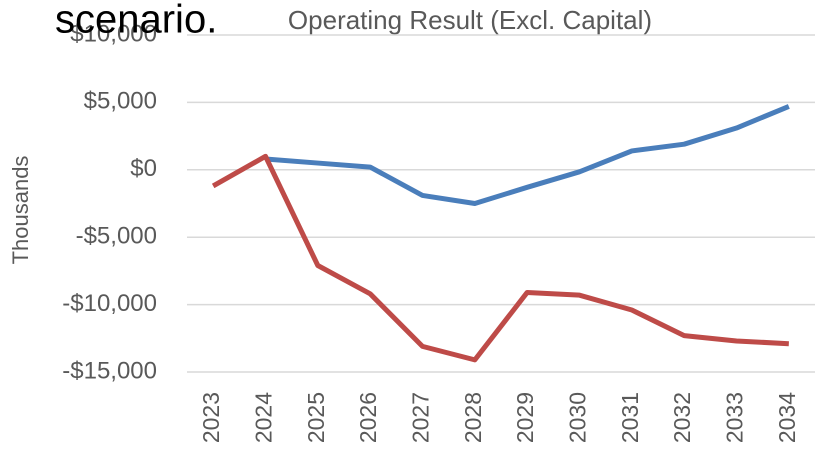  What do you see at coordinates (470, 20) in the screenshot?
I see `chart-title: Operating Result (Excl. Capital)` at bounding box center [470, 20].